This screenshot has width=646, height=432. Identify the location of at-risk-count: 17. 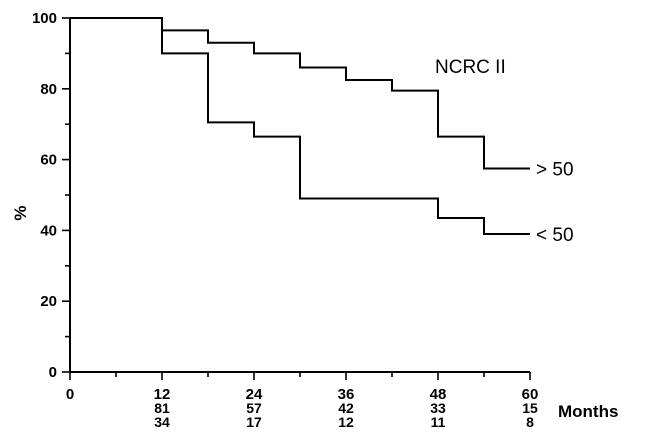
(254, 422).